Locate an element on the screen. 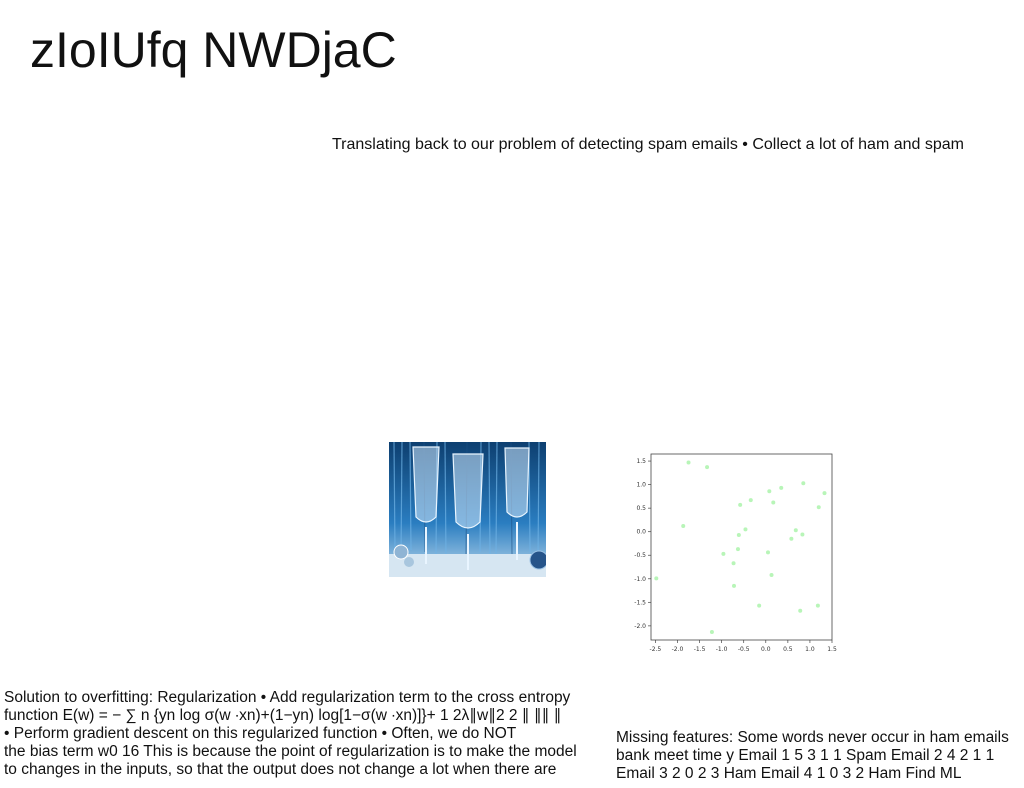  x-tick-label: 1.5 is located at coordinates (832, 649).